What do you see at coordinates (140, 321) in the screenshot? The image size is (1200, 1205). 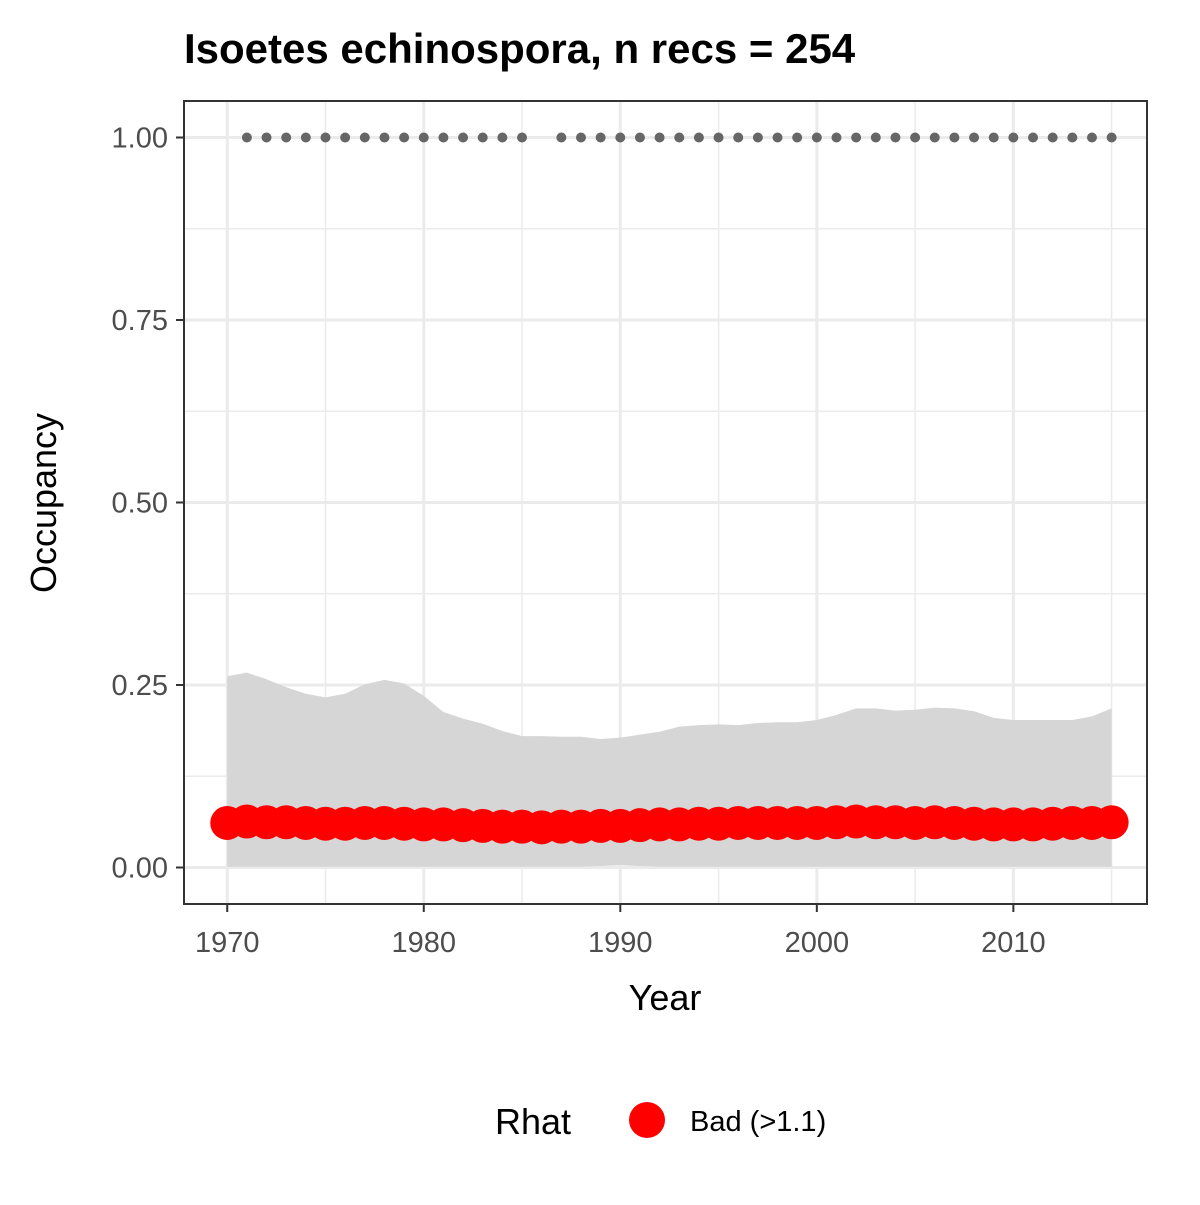 I see `y-tick-label: 0.75` at bounding box center [140, 321].